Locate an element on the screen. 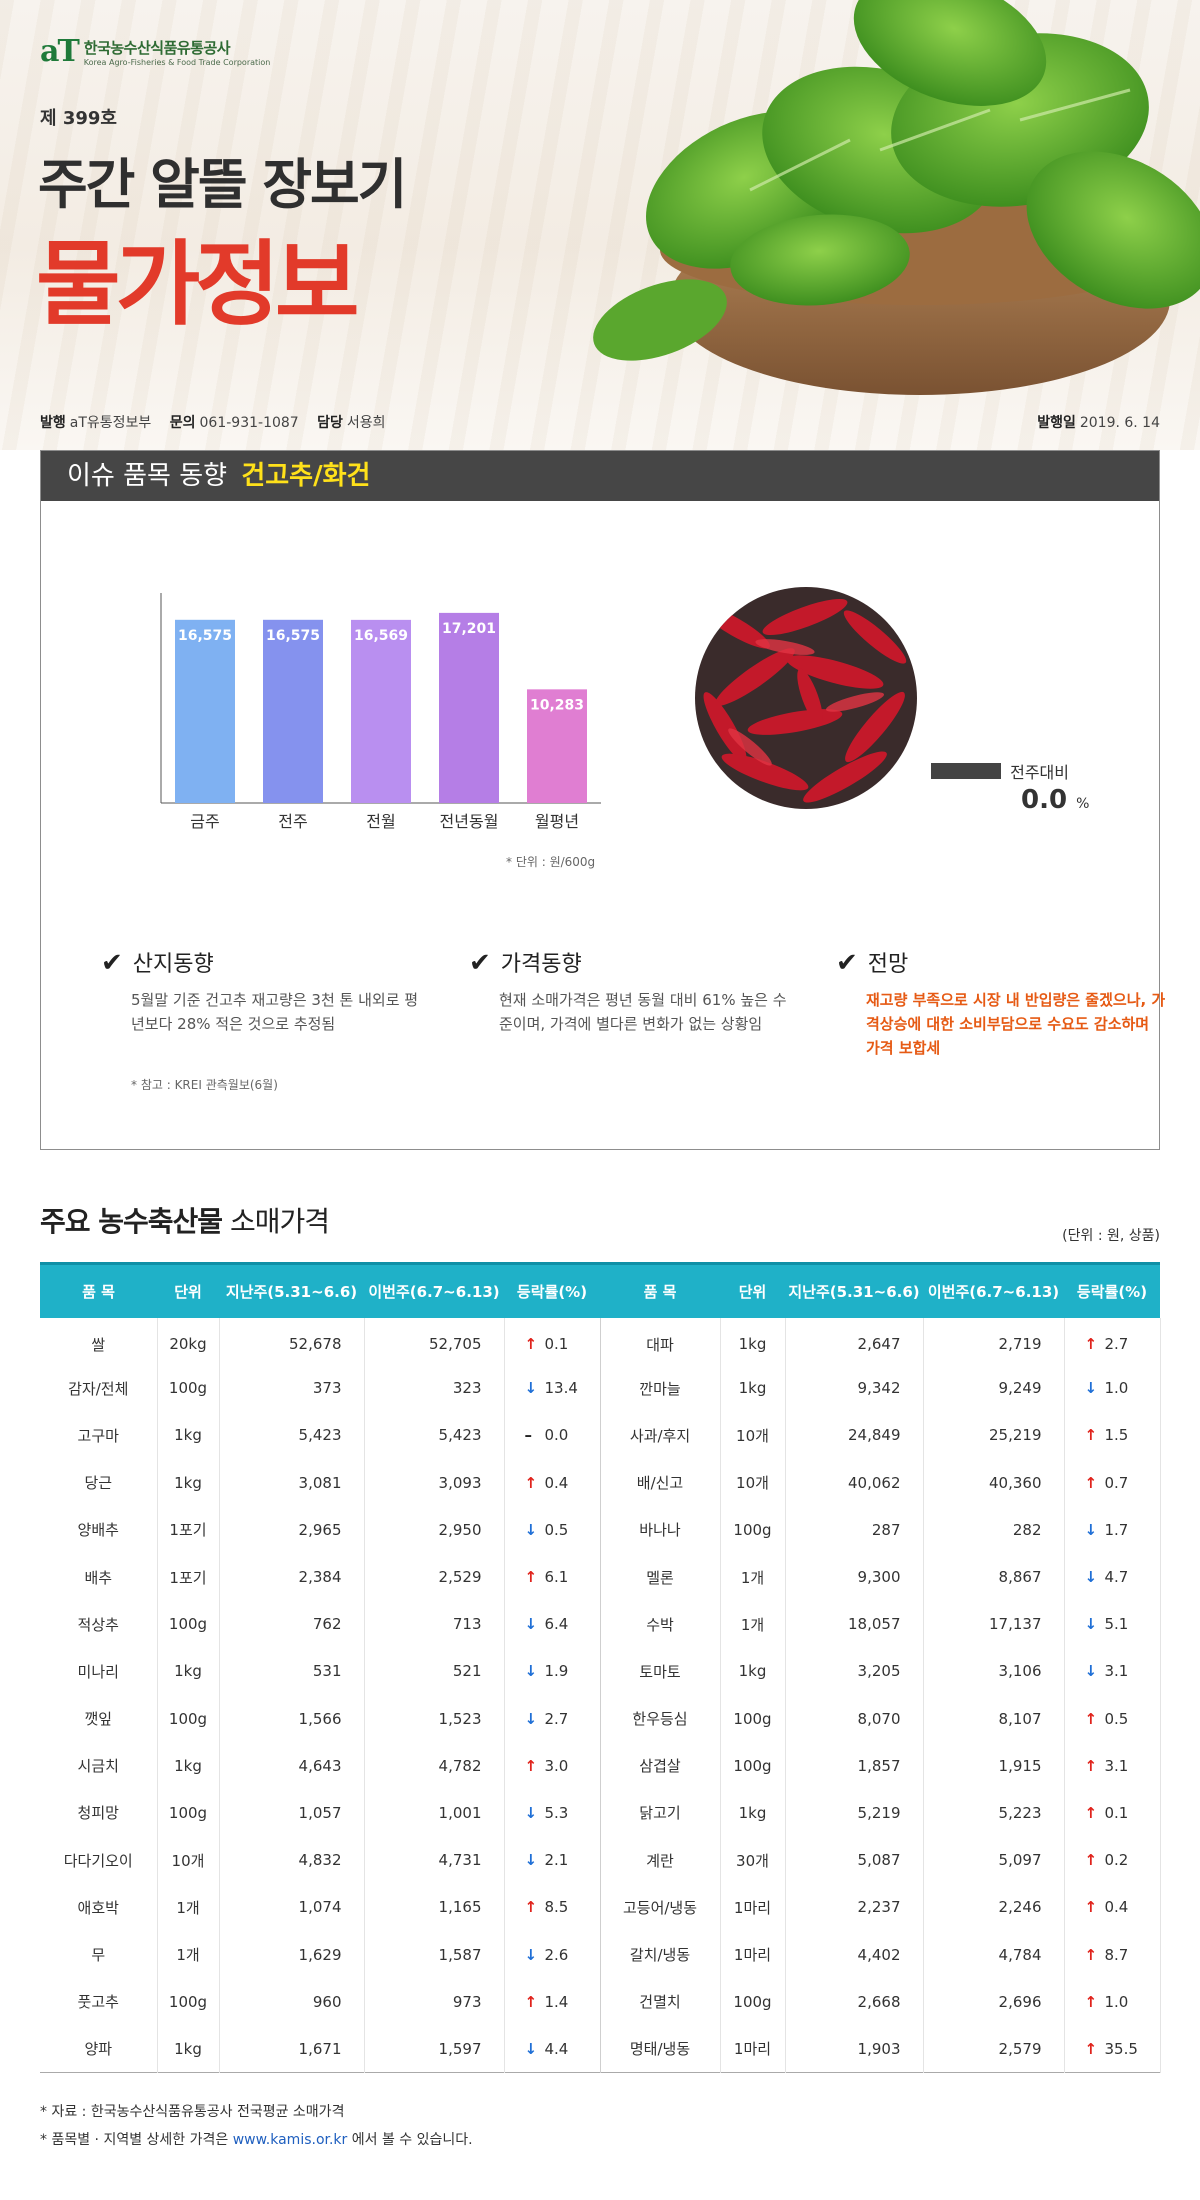  this-week-price: 2,719 is located at coordinates (994, 1341).